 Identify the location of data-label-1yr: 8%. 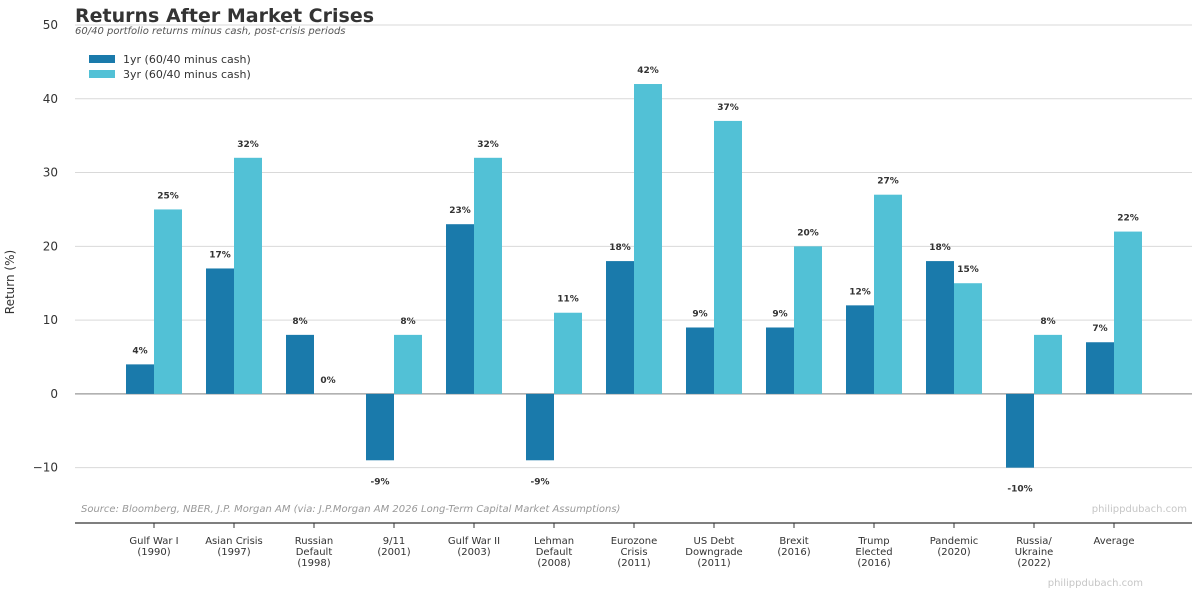
(299, 322).